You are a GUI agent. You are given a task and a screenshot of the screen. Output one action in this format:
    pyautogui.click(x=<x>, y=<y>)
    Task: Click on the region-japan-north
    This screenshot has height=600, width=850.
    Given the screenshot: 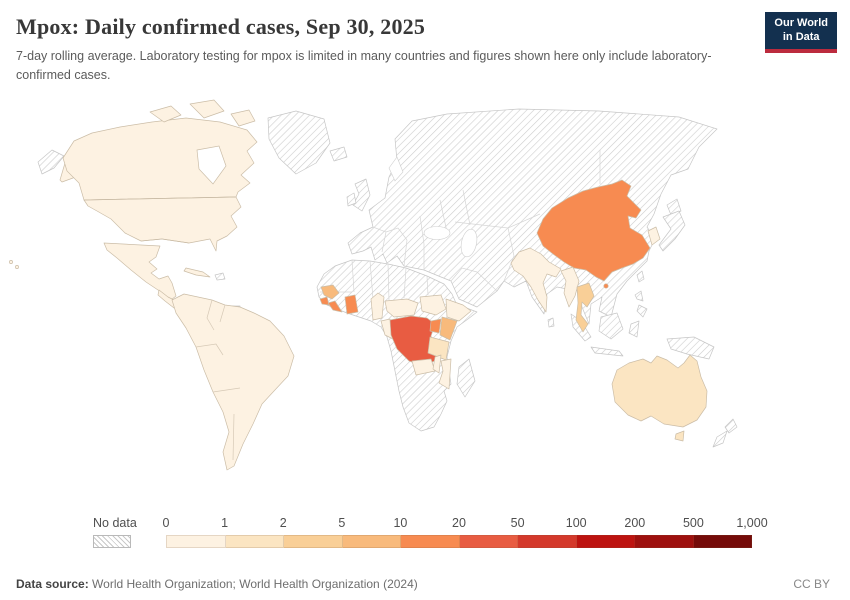 What is the action you would take?
    pyautogui.click(x=674, y=207)
    